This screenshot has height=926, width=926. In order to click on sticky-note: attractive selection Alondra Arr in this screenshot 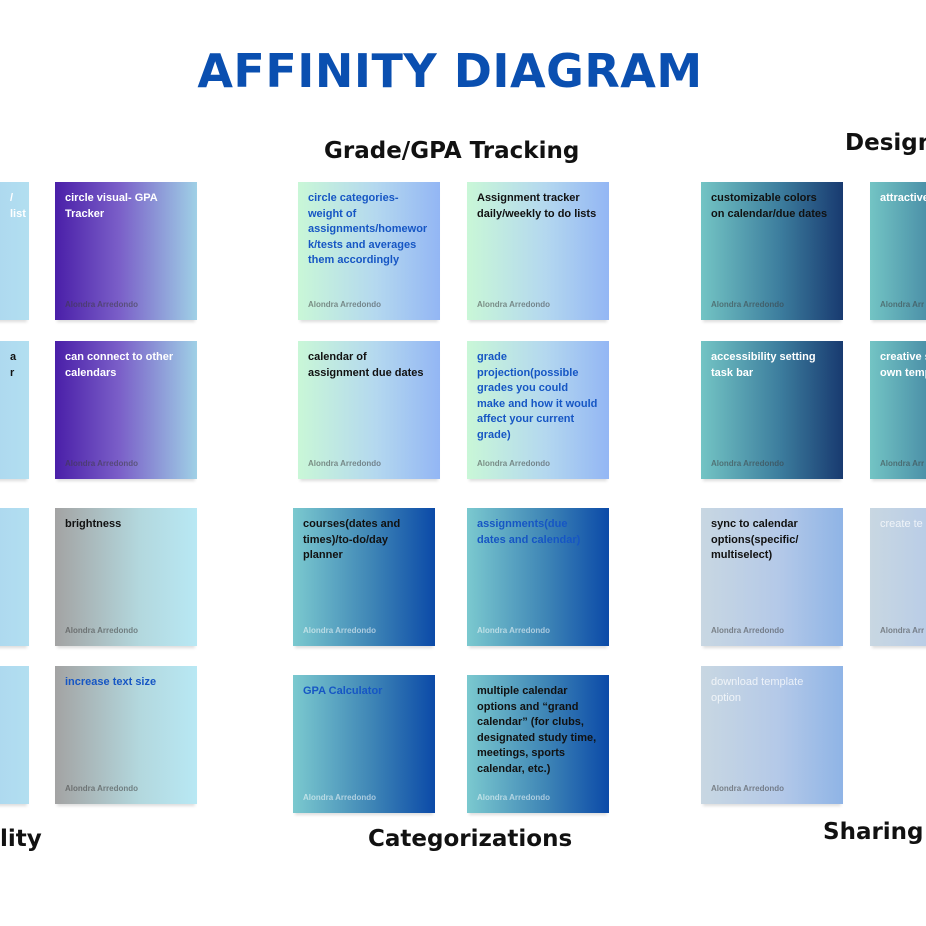, I will do `click(898, 251)`.